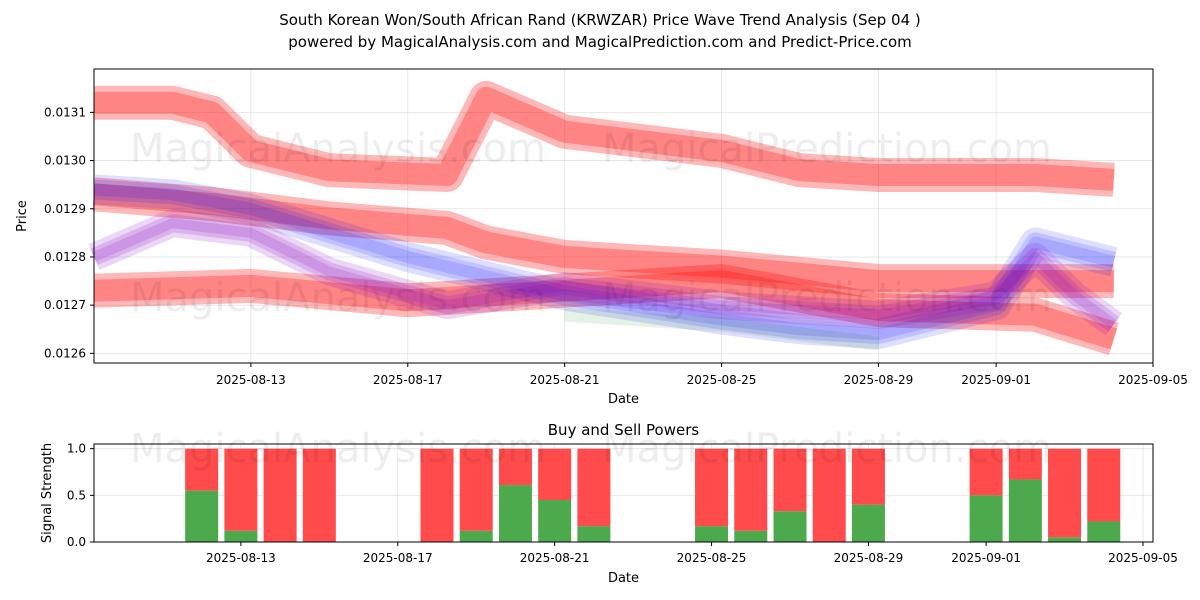  Describe the element at coordinates (879, 380) in the screenshot. I see `price-x-tick-label: 2025-08-29` at that location.